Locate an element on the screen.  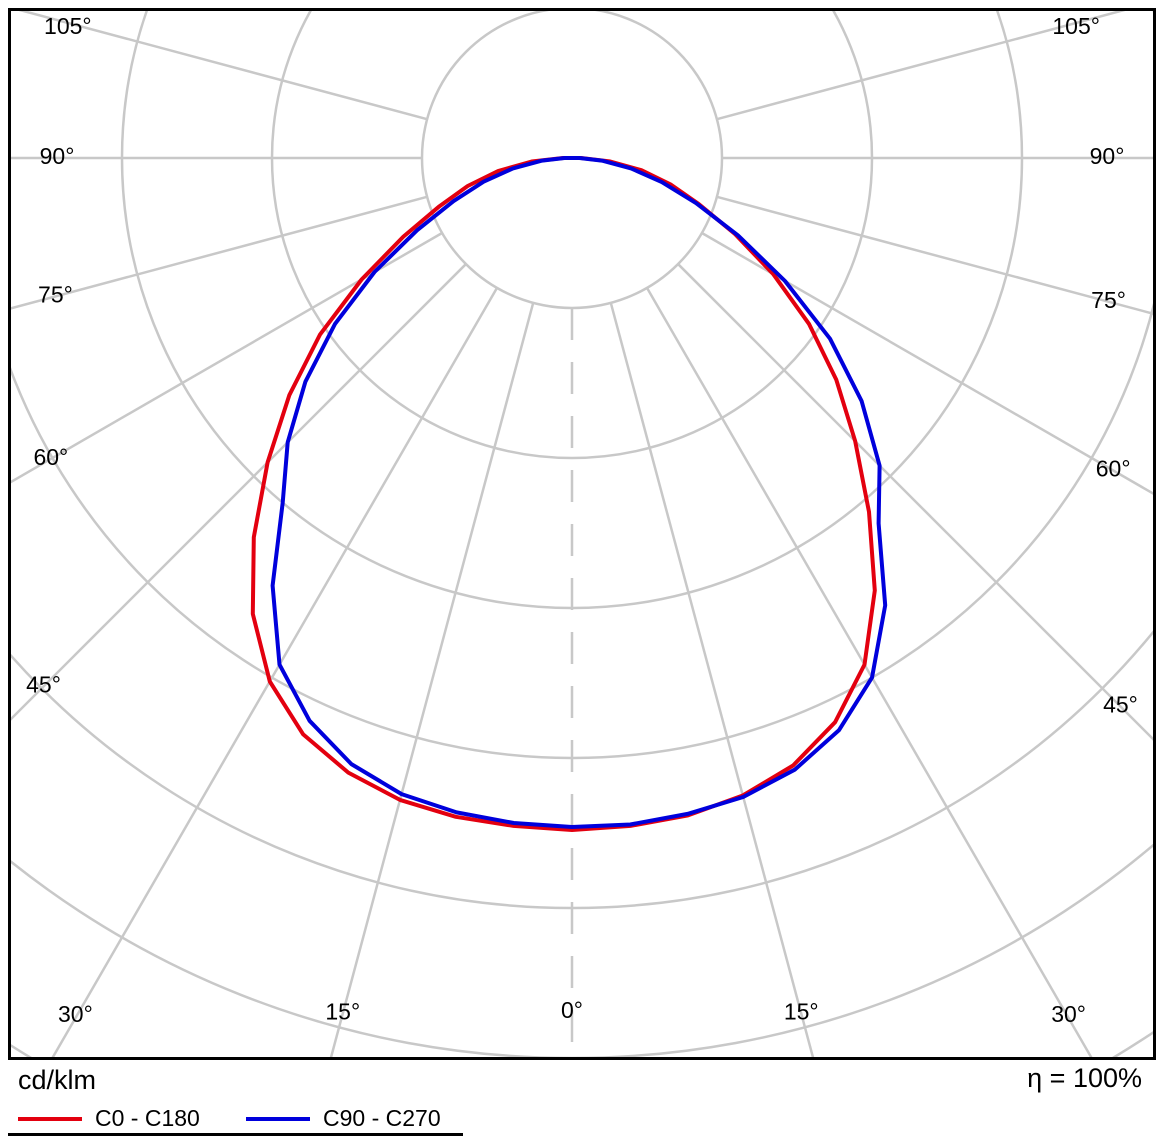
legend-item-c0-c180: C0 - C180 is located at coordinates (109, 1118).